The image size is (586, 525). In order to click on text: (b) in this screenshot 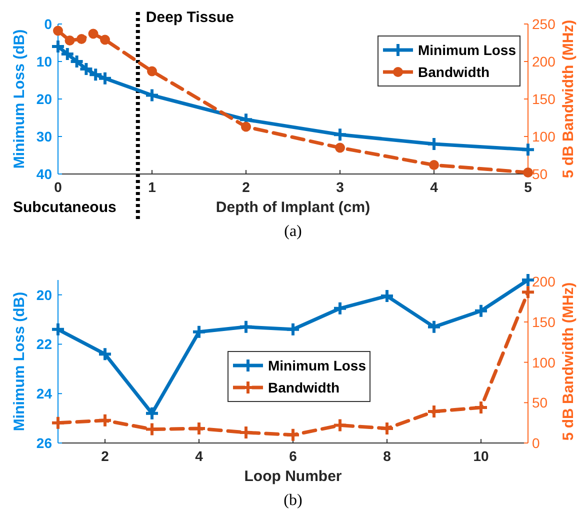, I will do `click(293, 500)`.